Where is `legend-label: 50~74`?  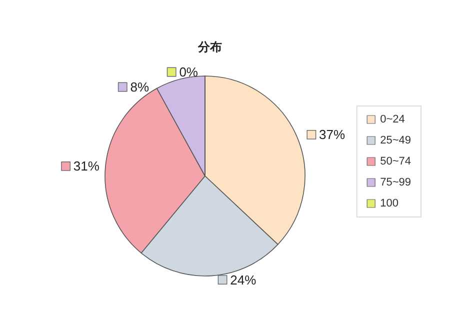 legend-label: 50~74 is located at coordinates (396, 162).